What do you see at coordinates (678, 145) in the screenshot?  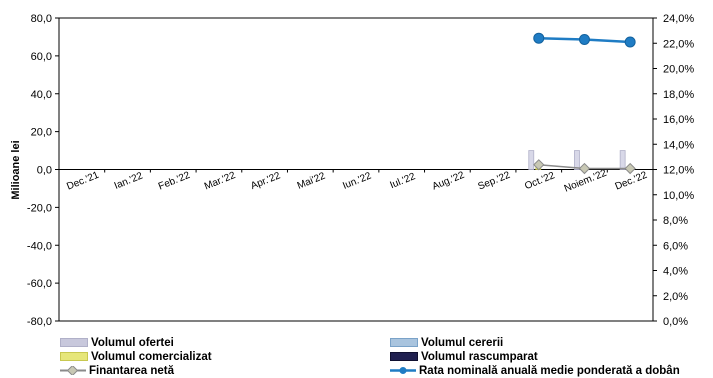 I see `right-tick-label: 14,0%` at bounding box center [678, 145].